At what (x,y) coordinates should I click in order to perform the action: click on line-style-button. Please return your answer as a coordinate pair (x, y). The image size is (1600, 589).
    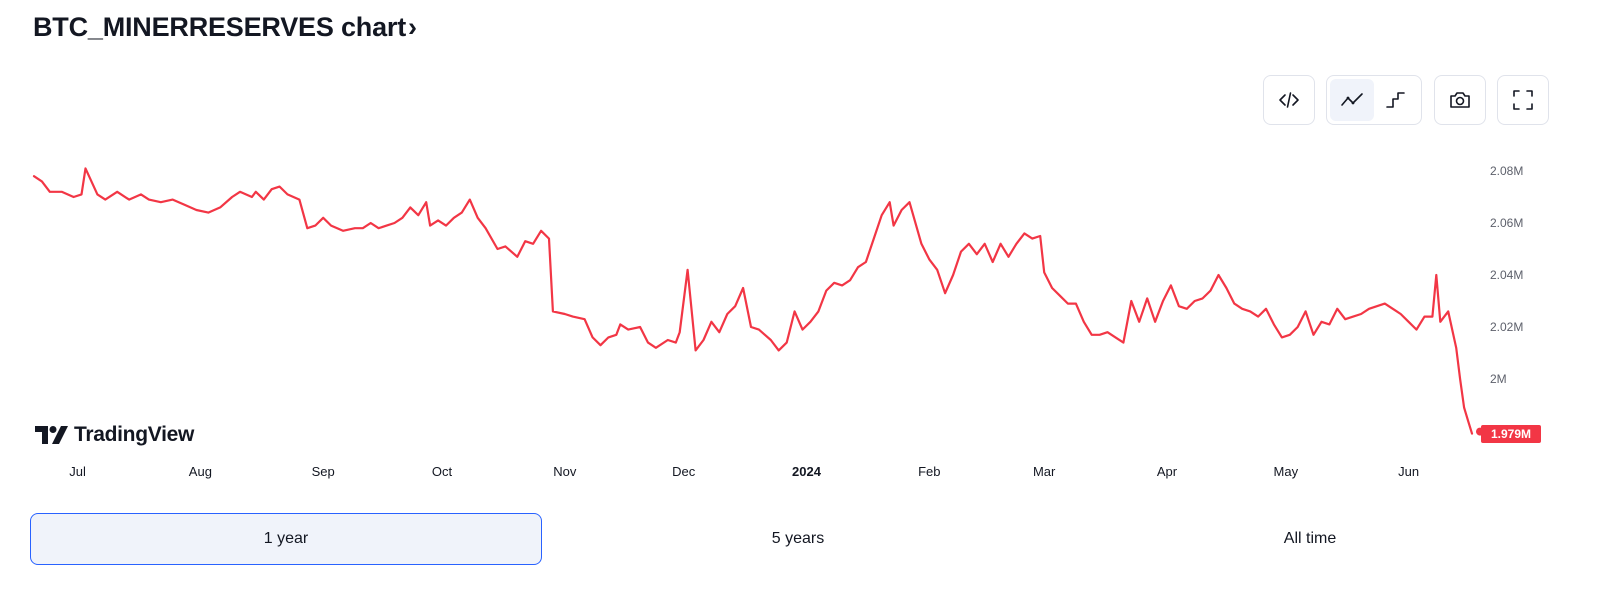
    Looking at the image, I should click on (1352, 100).